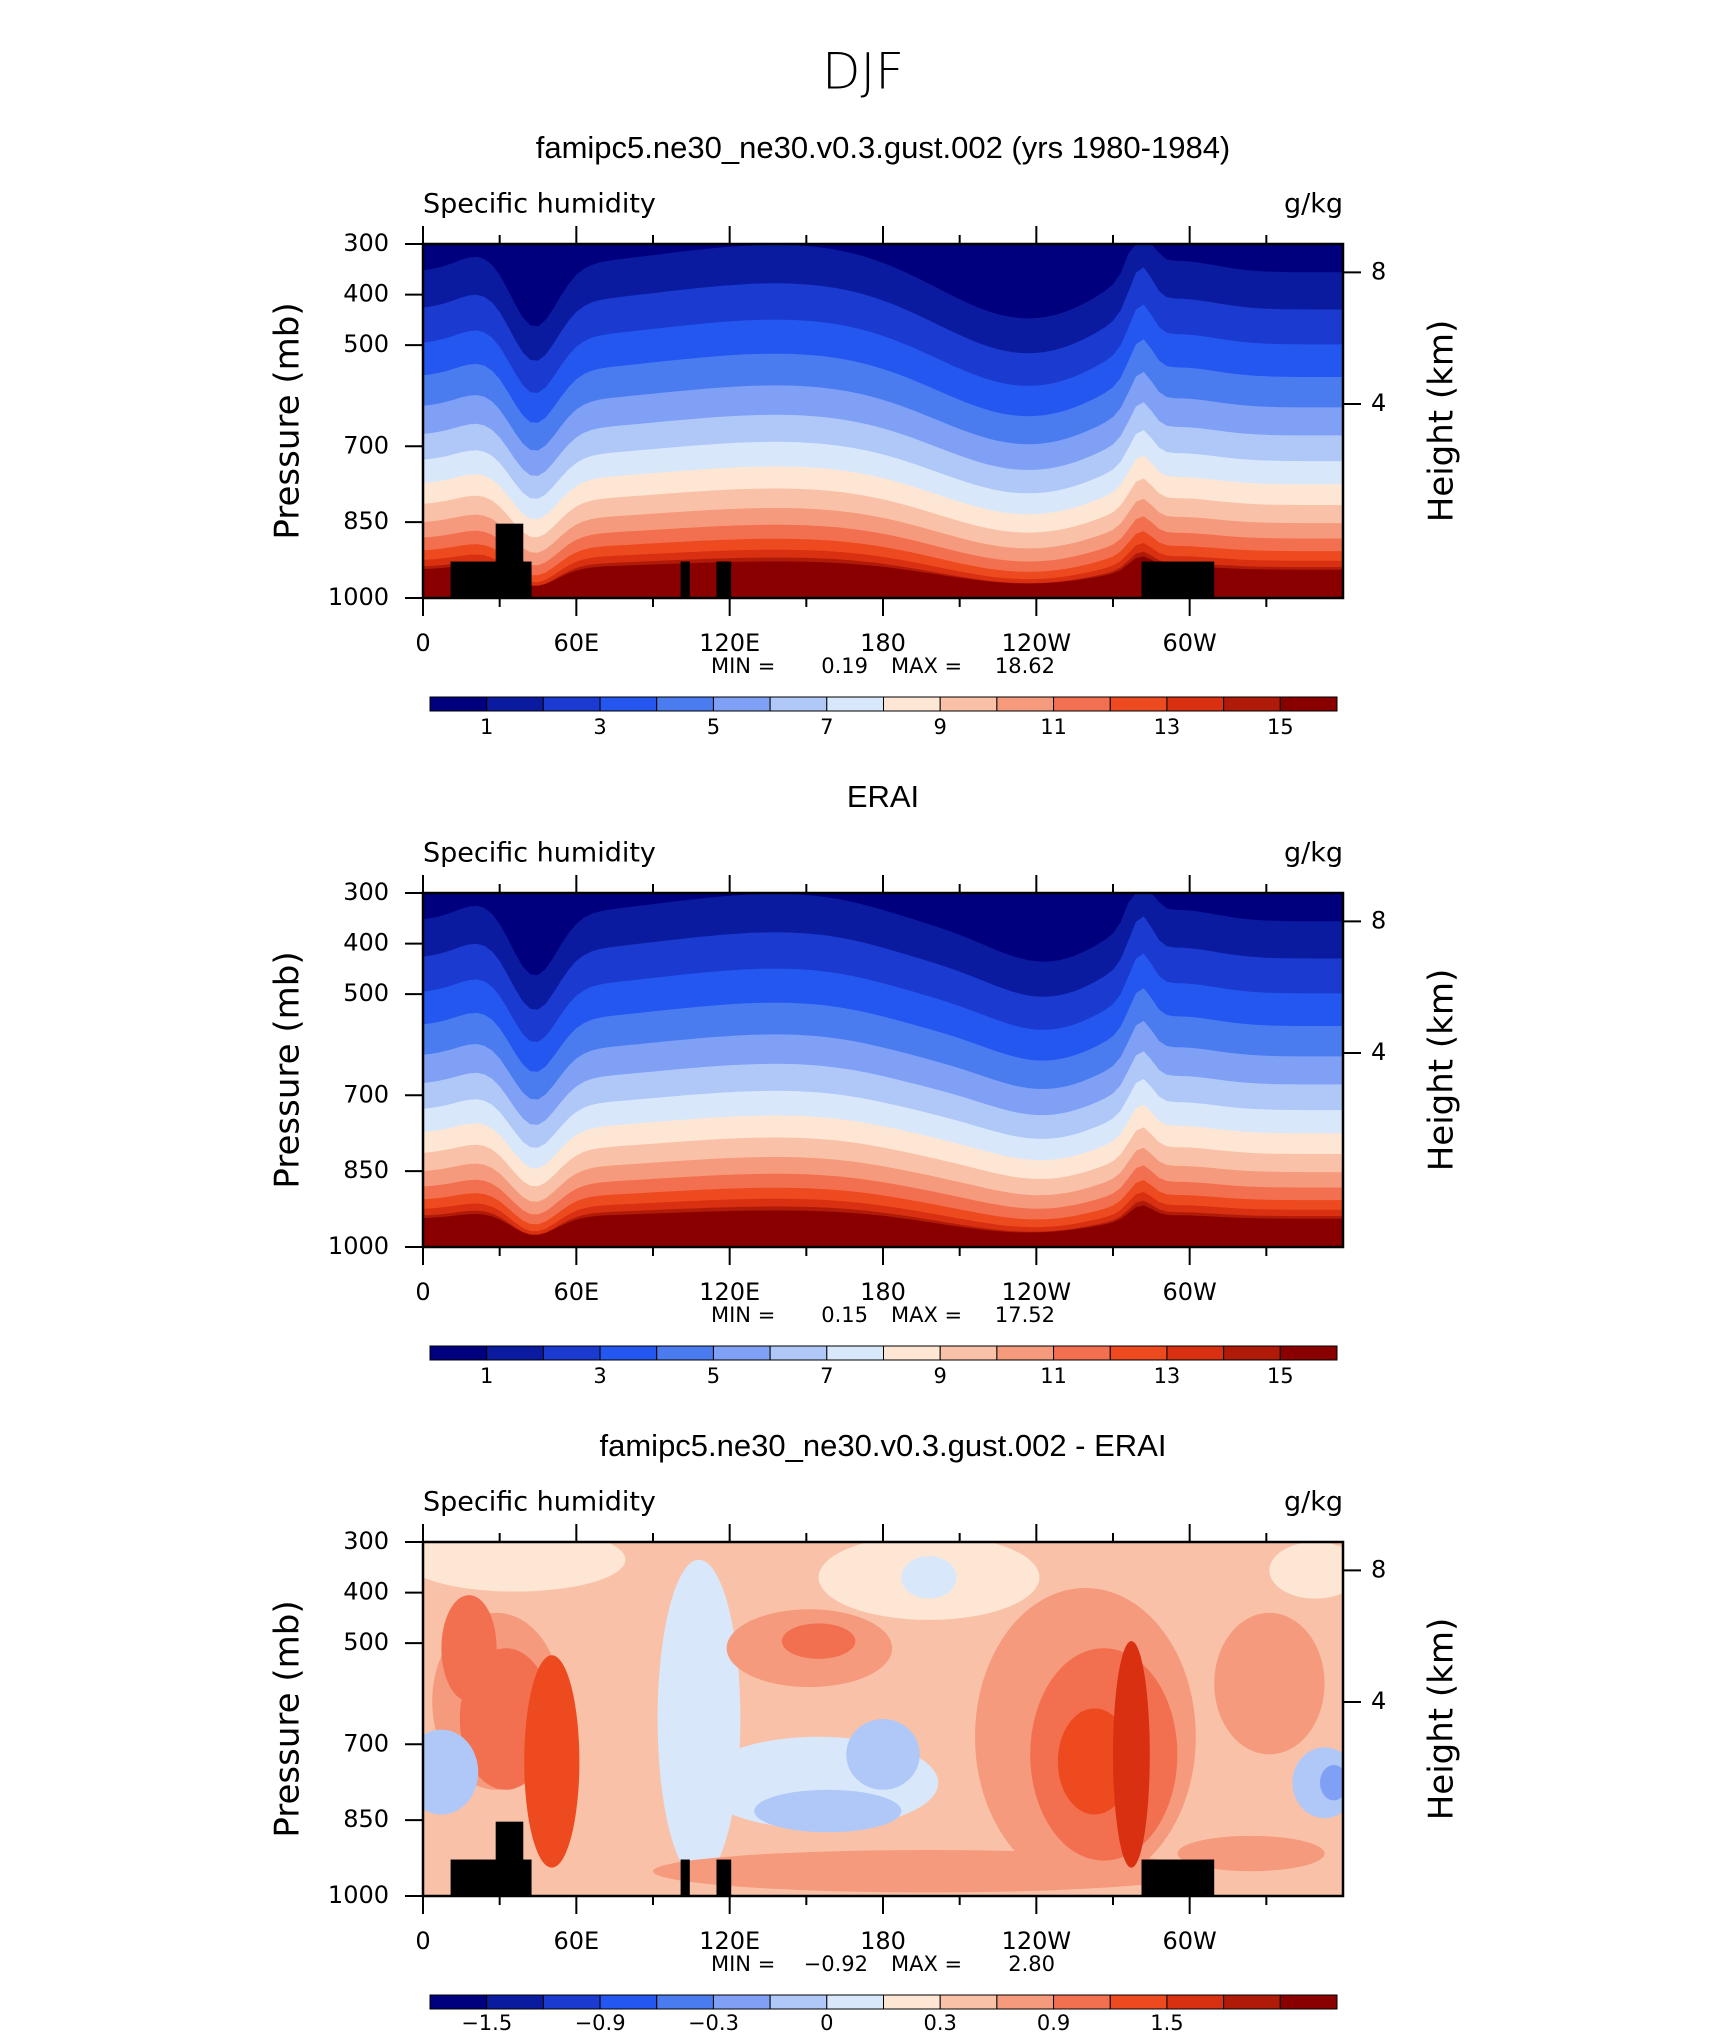 Image resolution: width=1710 pixels, height=2038 pixels. I want to click on colorbar-label: 3, so click(599, 1376).